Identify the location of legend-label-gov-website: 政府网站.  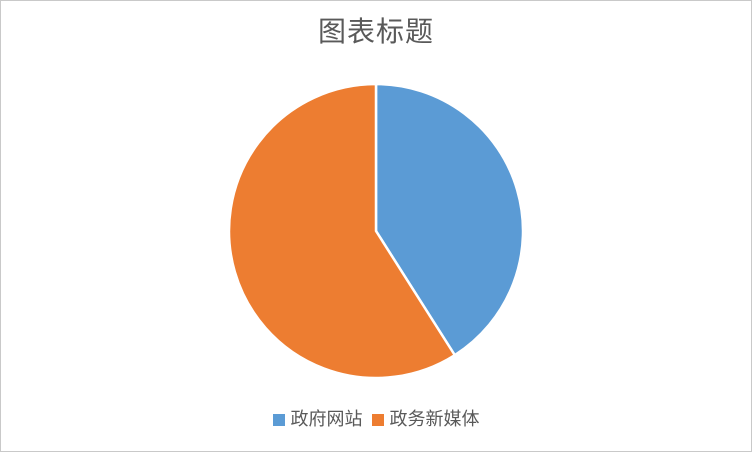
(326, 419).